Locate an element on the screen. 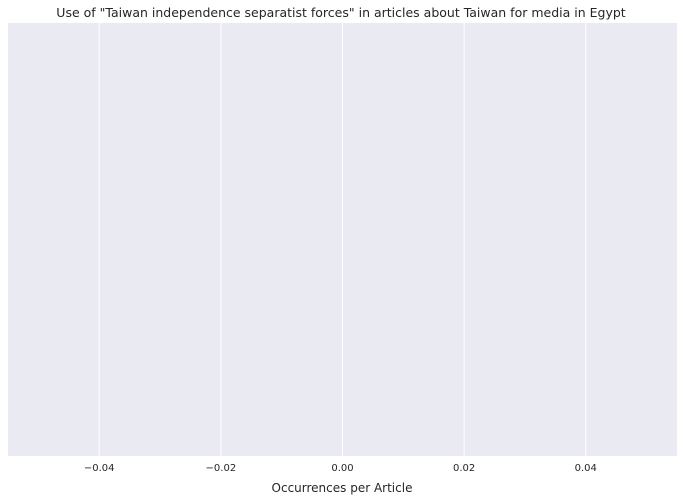 The width and height of the screenshot is (683, 501). x-tick-label: −0.02 is located at coordinates (221, 468).